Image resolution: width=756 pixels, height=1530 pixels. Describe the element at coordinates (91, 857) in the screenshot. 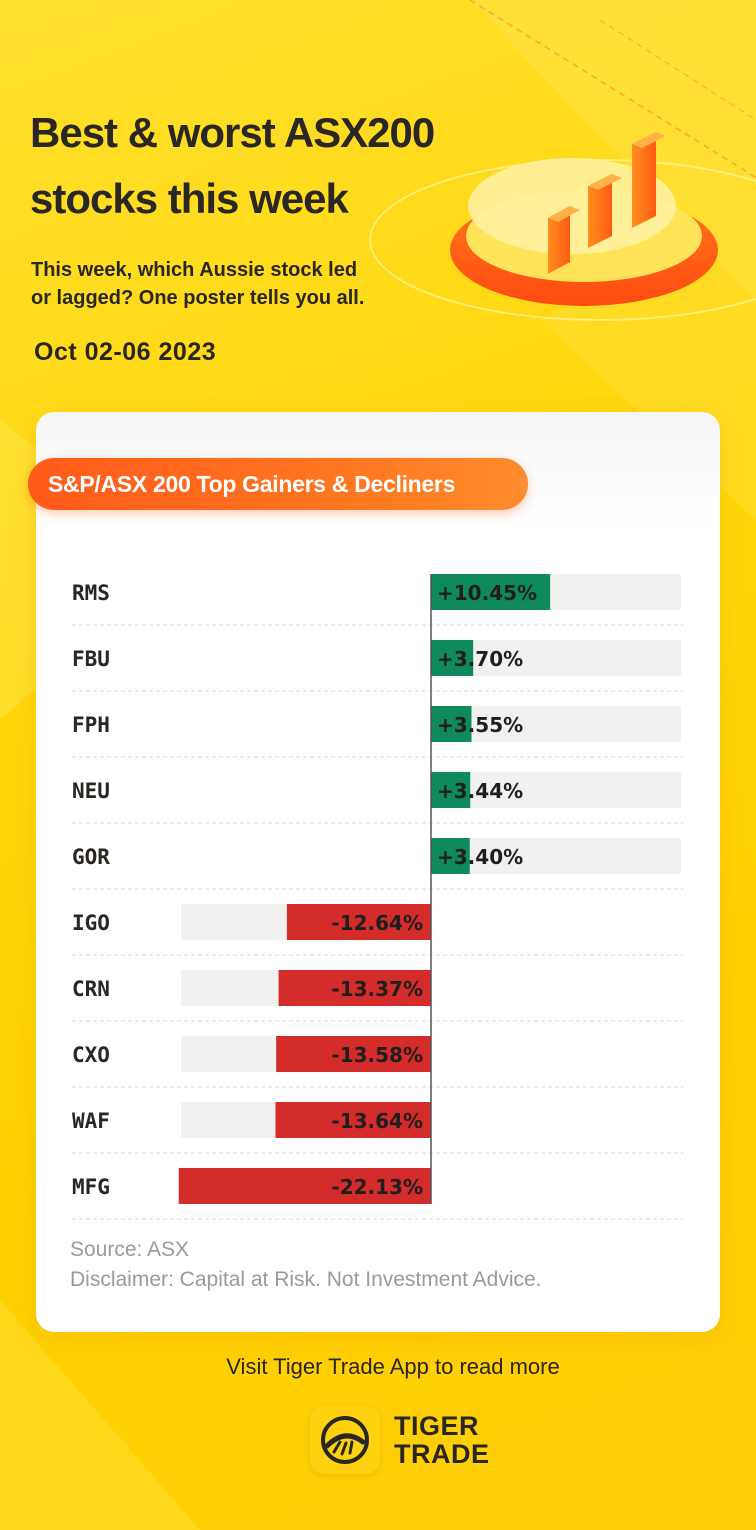

I see `category-label-gor: GOR` at that location.